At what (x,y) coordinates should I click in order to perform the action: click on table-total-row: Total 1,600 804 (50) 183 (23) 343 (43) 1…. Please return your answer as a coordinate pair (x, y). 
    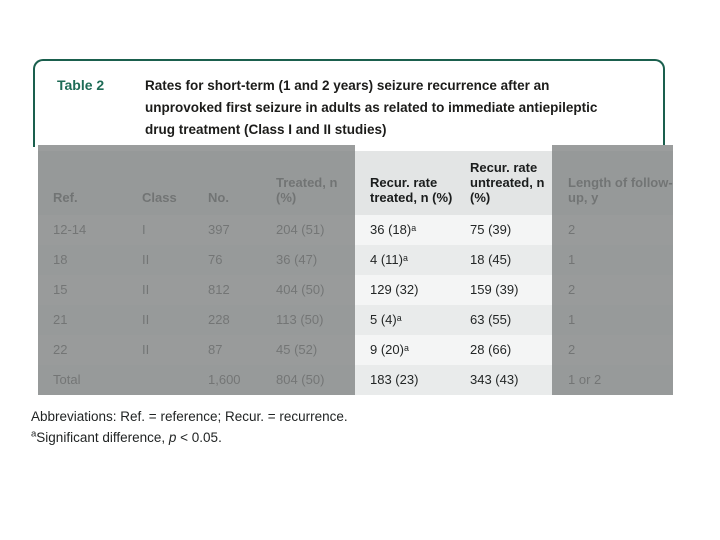
    Looking at the image, I should click on (355, 380).